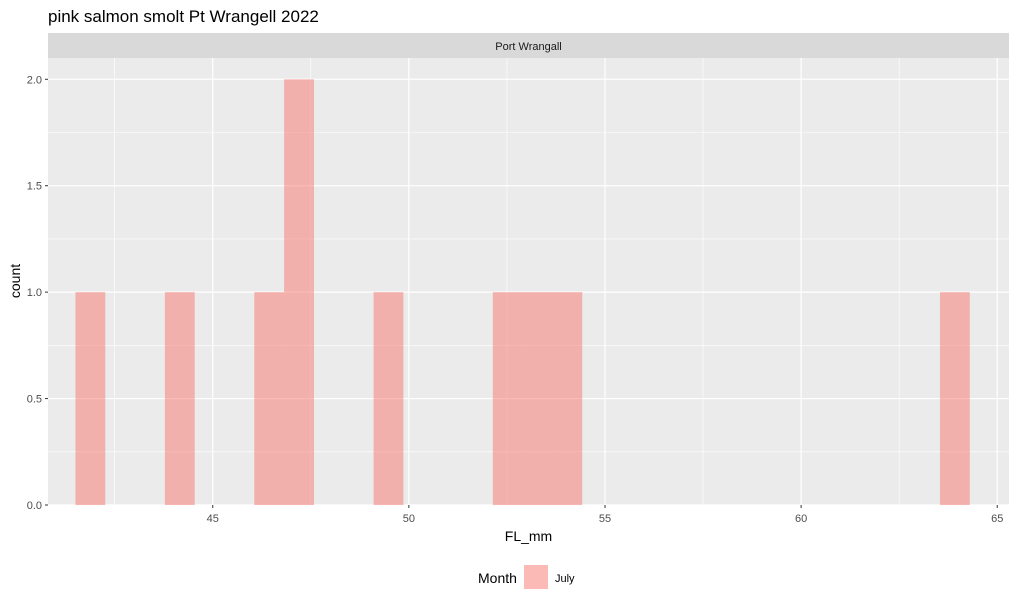  Describe the element at coordinates (801, 519) in the screenshot. I see `x-tick-label: 60` at that location.